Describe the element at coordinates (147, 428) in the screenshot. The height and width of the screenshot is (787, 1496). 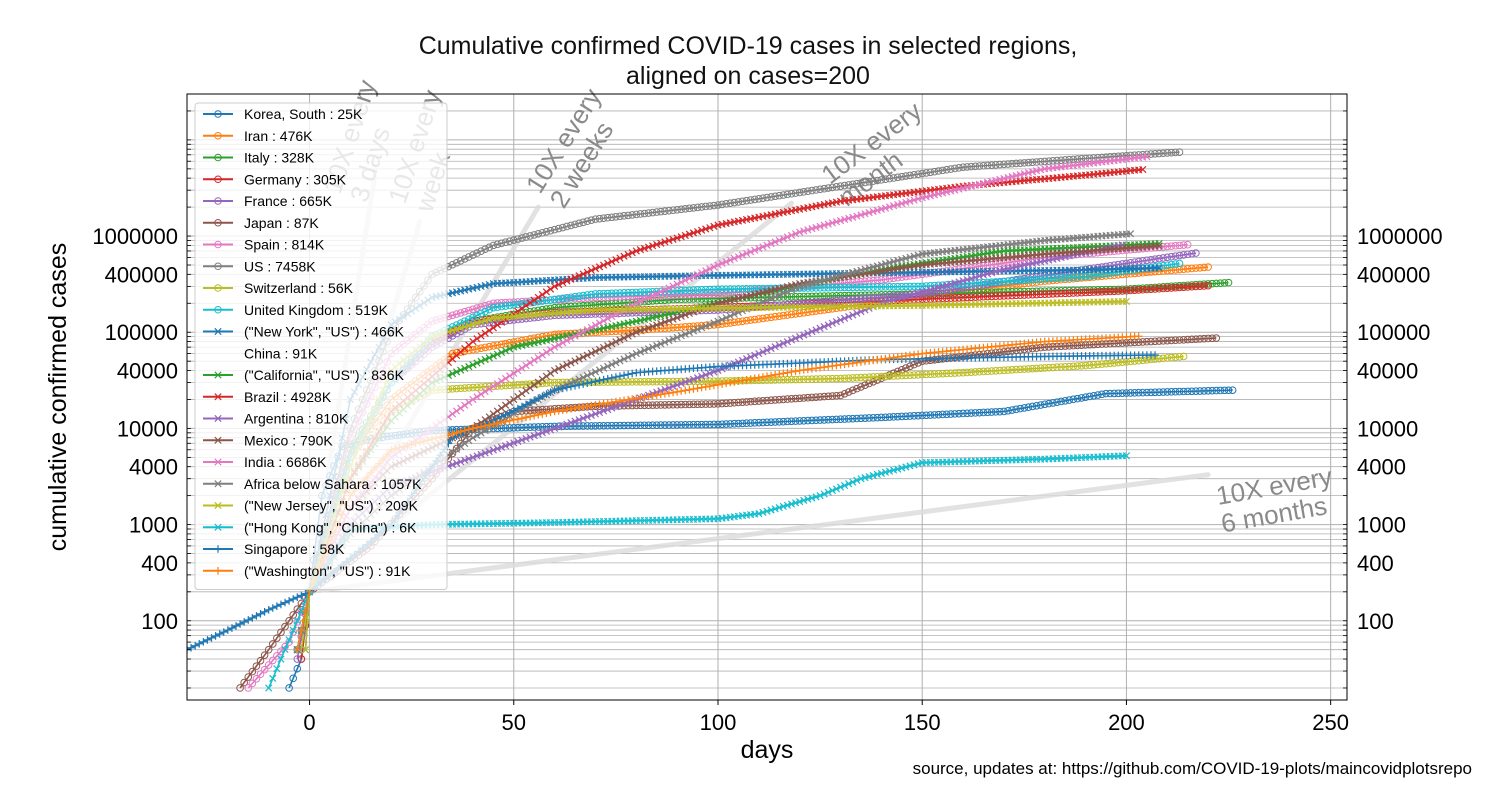
I see `y-tick-label-left: 10000` at that location.